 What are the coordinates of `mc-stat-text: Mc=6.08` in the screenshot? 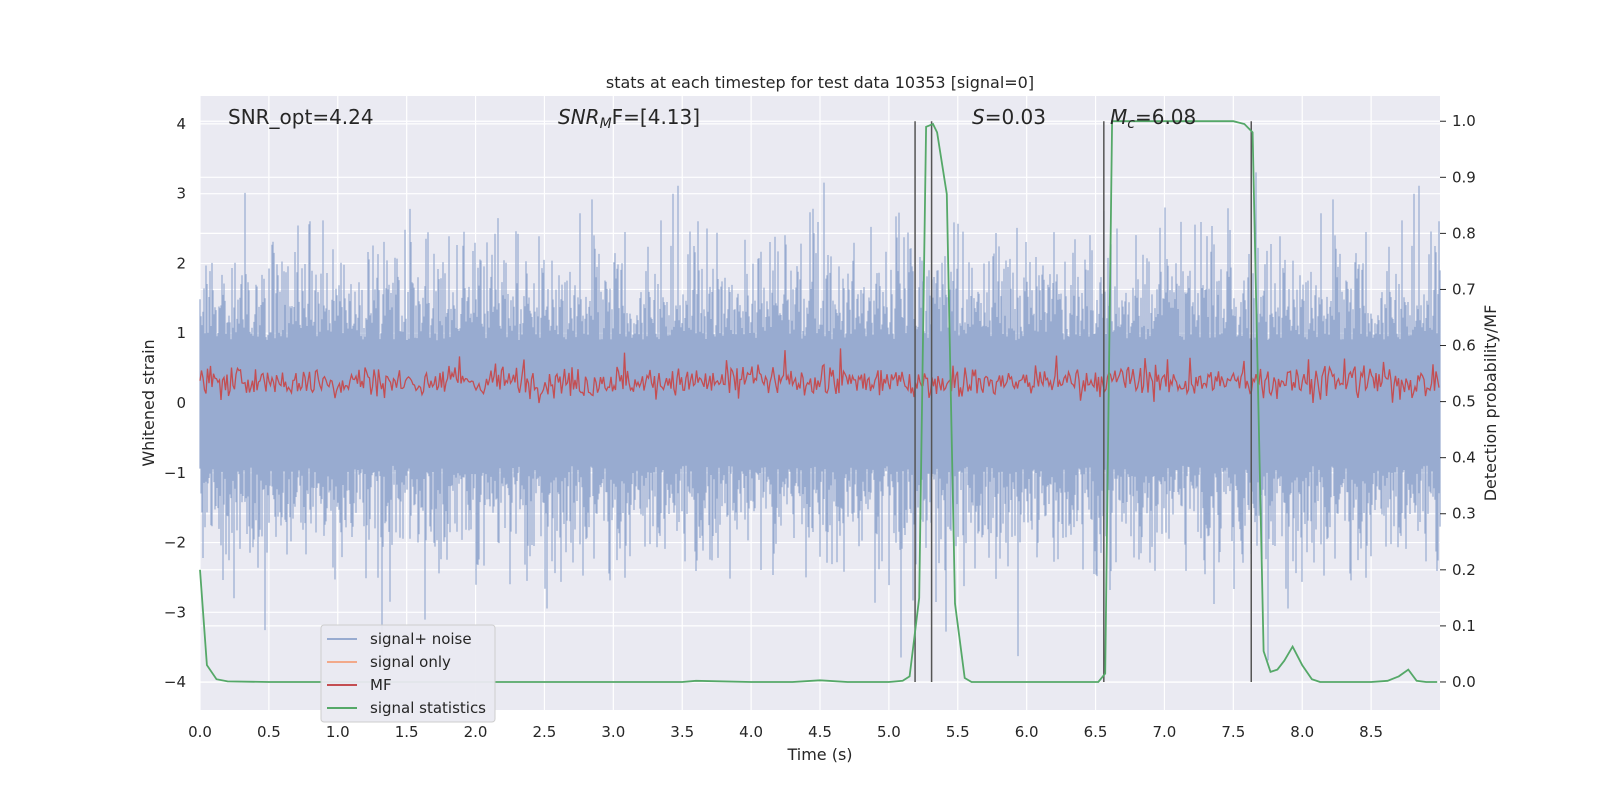 It's located at (1153, 118).